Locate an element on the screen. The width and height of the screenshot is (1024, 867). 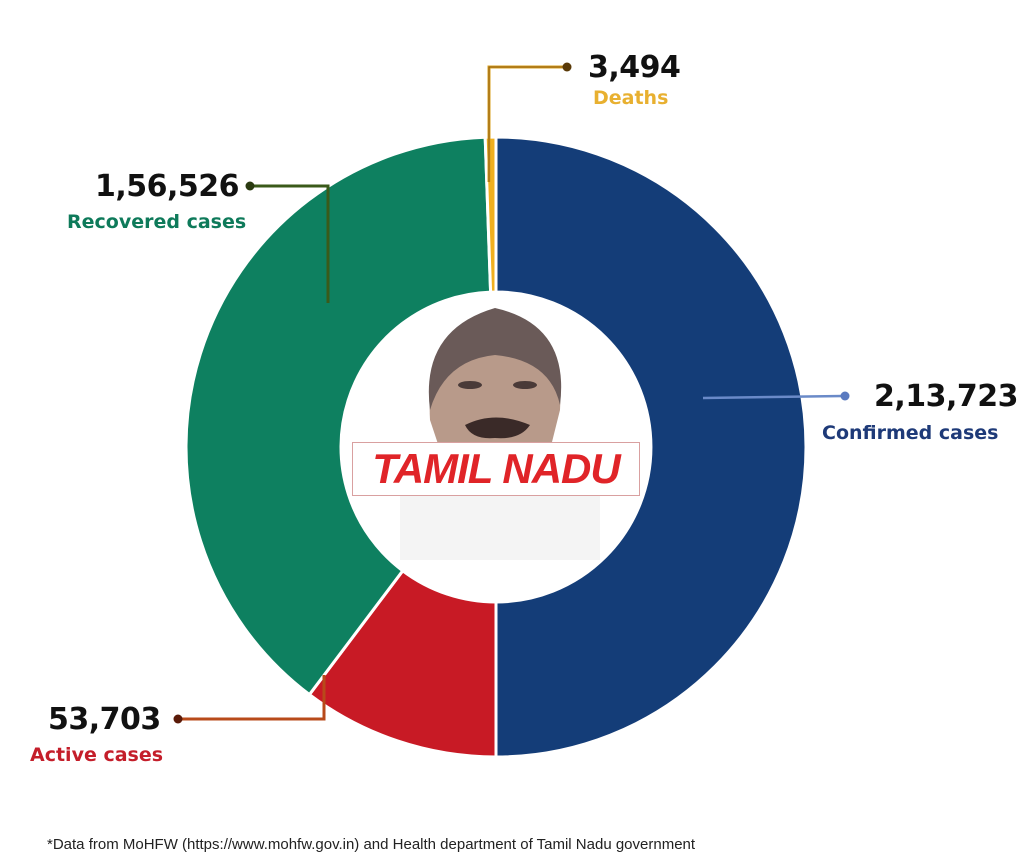
state-title-box: TAMIL NADU is located at coordinates (496, 469).